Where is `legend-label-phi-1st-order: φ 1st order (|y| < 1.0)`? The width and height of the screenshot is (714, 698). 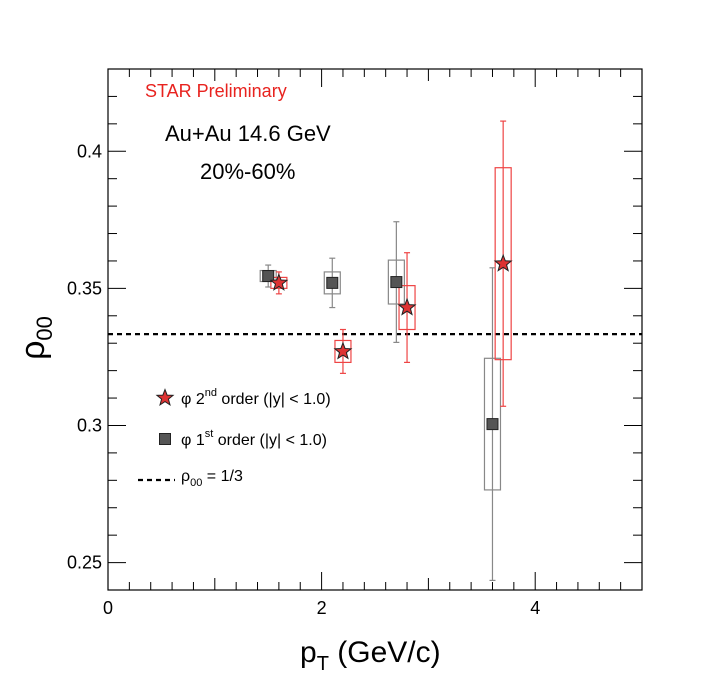 legend-label-phi-1st-order: φ 1st order (|y| < 1.0) is located at coordinates (254, 438).